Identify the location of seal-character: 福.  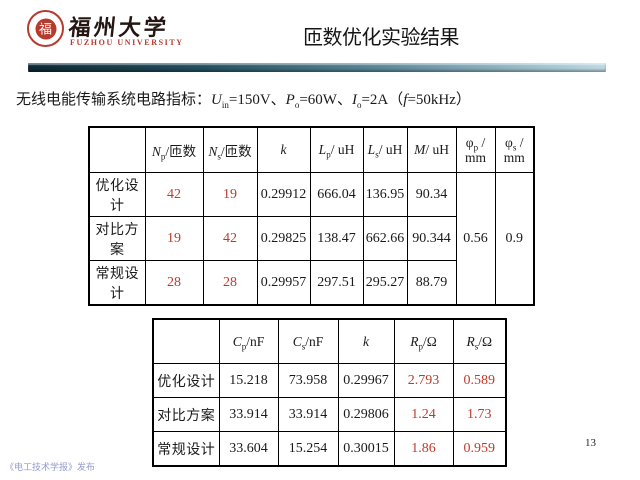
(45, 28).